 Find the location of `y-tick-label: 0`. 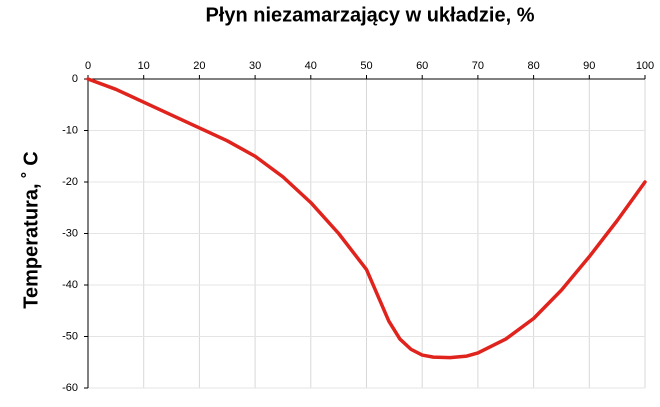

y-tick-label: 0 is located at coordinates (75, 79).